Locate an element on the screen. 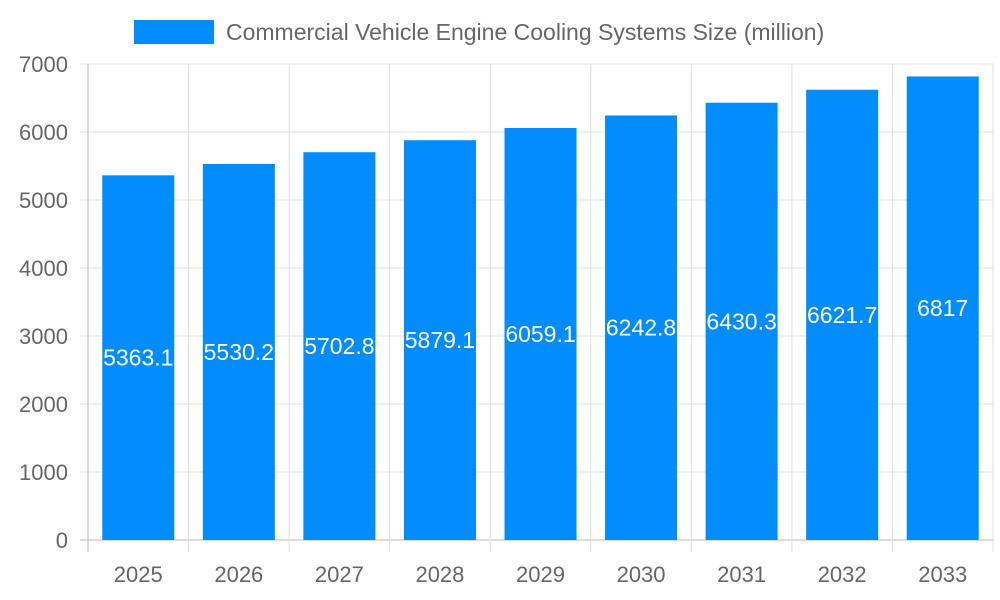 Image resolution: width=1000 pixels, height=600 pixels. data-label: 6817 is located at coordinates (942, 308).